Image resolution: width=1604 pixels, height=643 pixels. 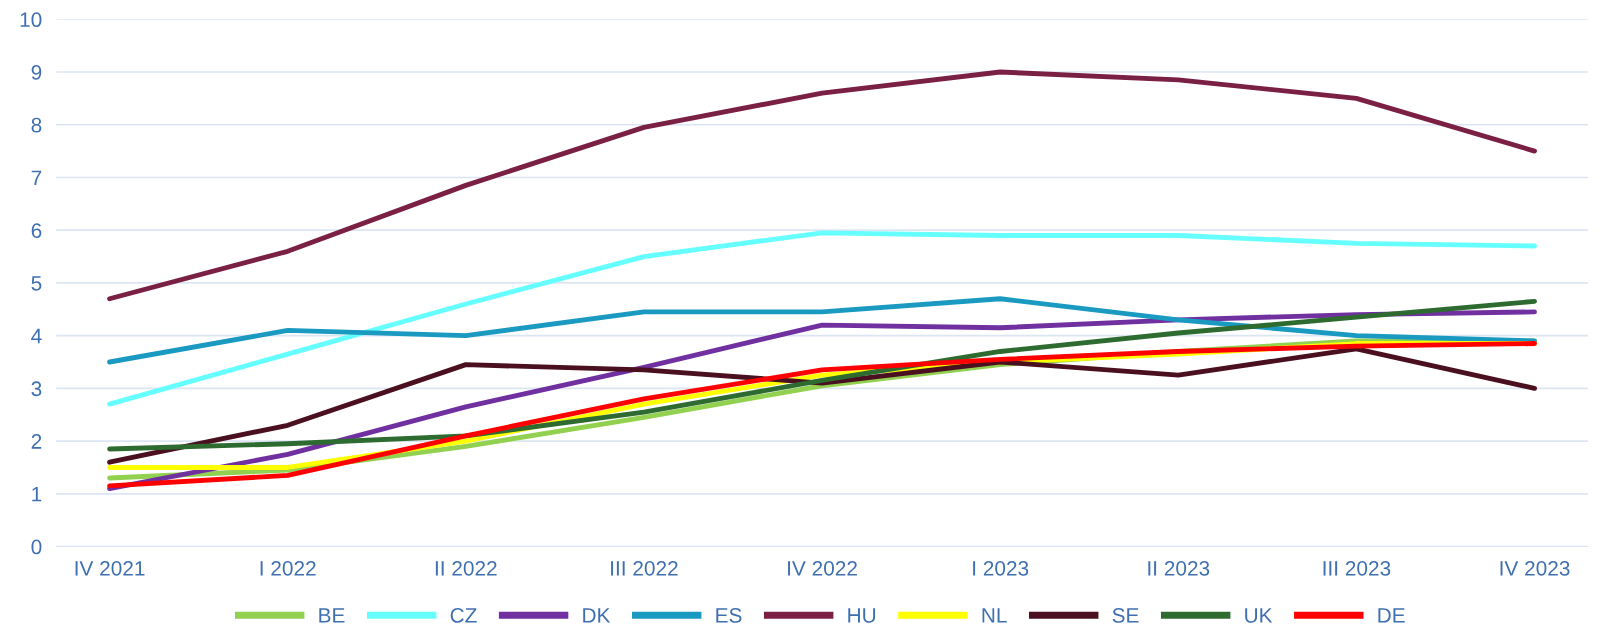 I want to click on legend-label: UK, so click(x=1259, y=615).